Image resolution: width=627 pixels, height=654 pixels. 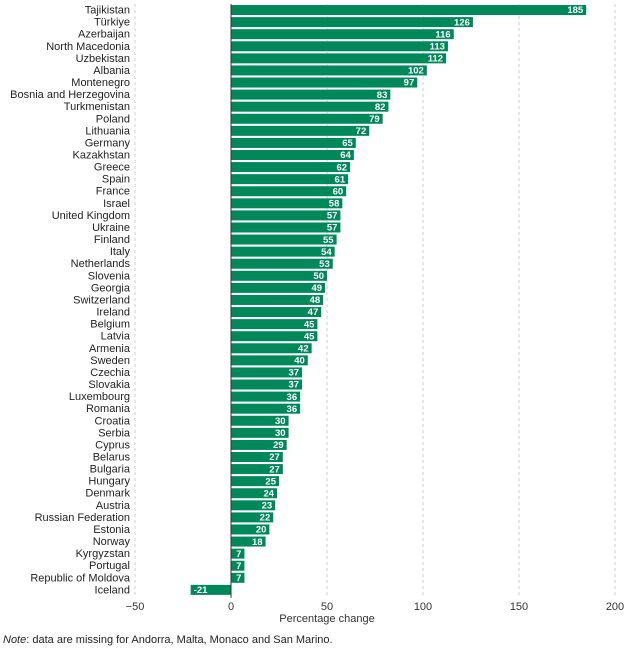 What do you see at coordinates (97, 107) in the screenshot?
I see `category-label: Turkmenistan` at bounding box center [97, 107].